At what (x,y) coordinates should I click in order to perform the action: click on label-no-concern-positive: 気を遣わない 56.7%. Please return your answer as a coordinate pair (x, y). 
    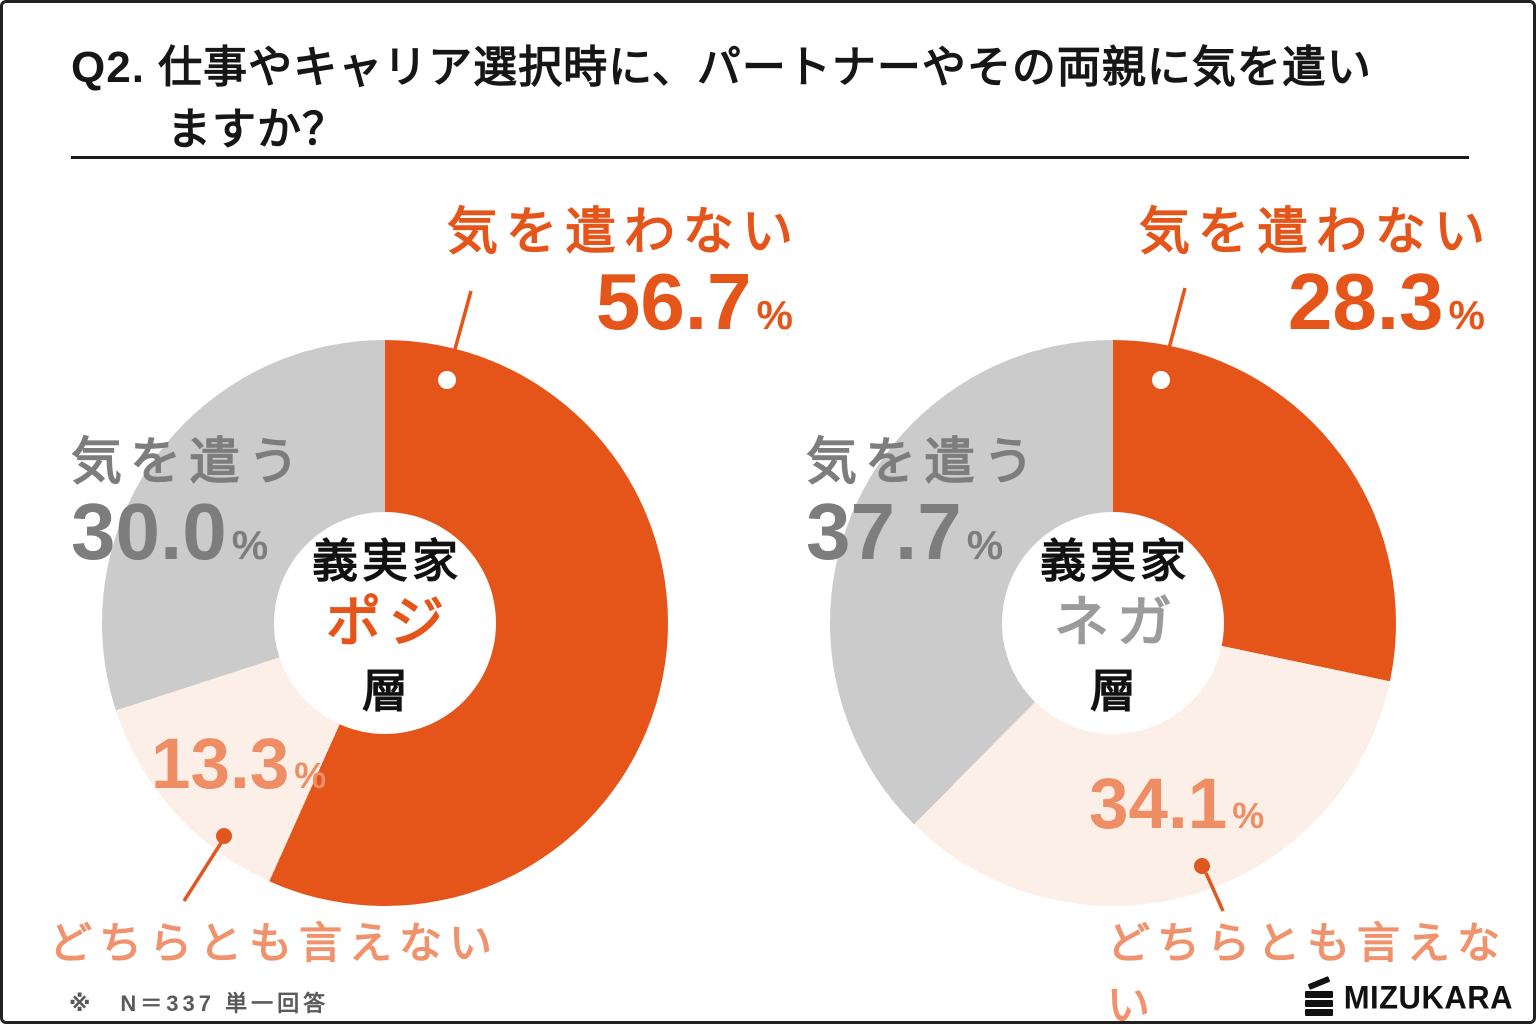
    Looking at the image, I should click on (620, 275).